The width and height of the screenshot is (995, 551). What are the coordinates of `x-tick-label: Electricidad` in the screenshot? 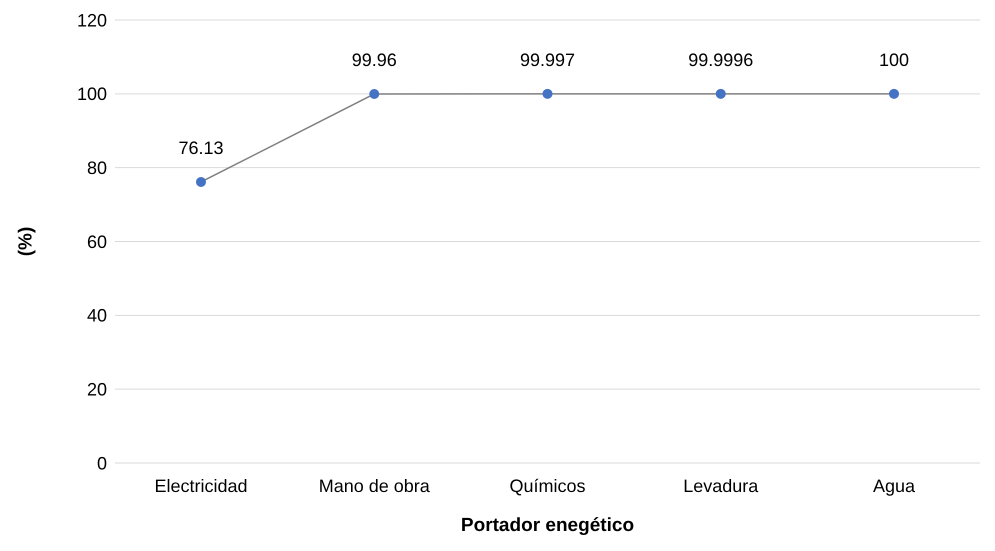 It's located at (201, 486).